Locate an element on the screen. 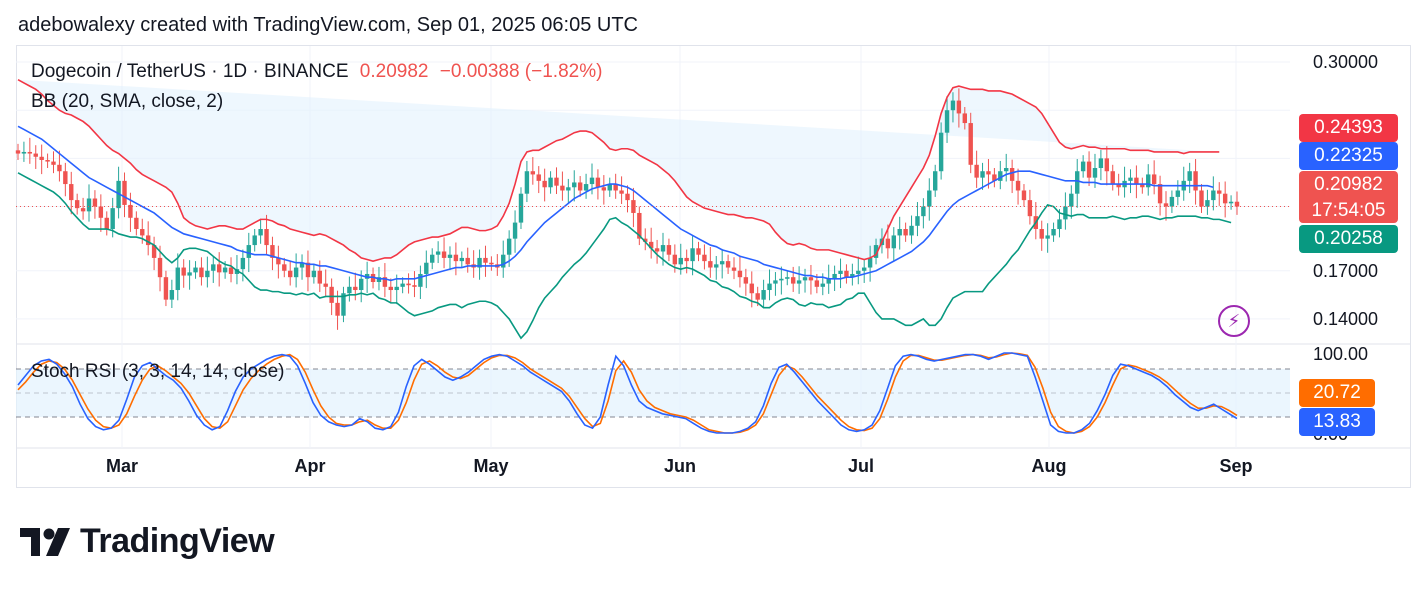 This screenshot has height=591, width=1428. price-tick-label: 0.17000 is located at coordinates (1345, 271).